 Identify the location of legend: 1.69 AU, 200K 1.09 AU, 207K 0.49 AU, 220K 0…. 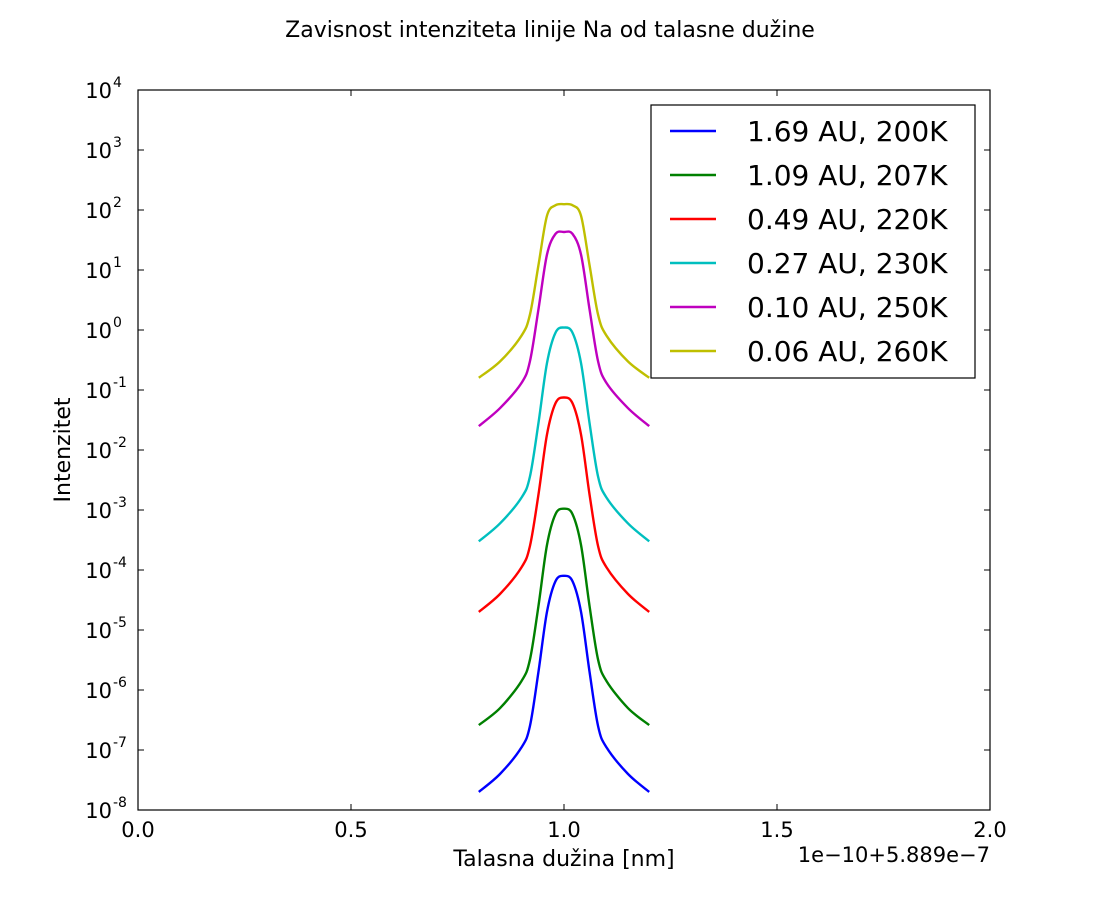
(813, 241).